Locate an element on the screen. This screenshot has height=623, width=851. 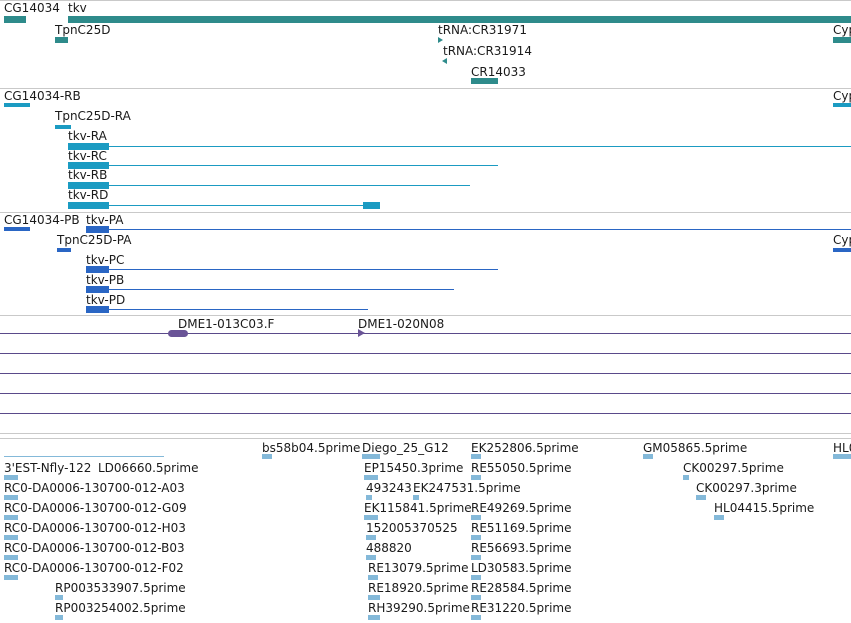
protein-tkv-PA is located at coordinates (97, 229).